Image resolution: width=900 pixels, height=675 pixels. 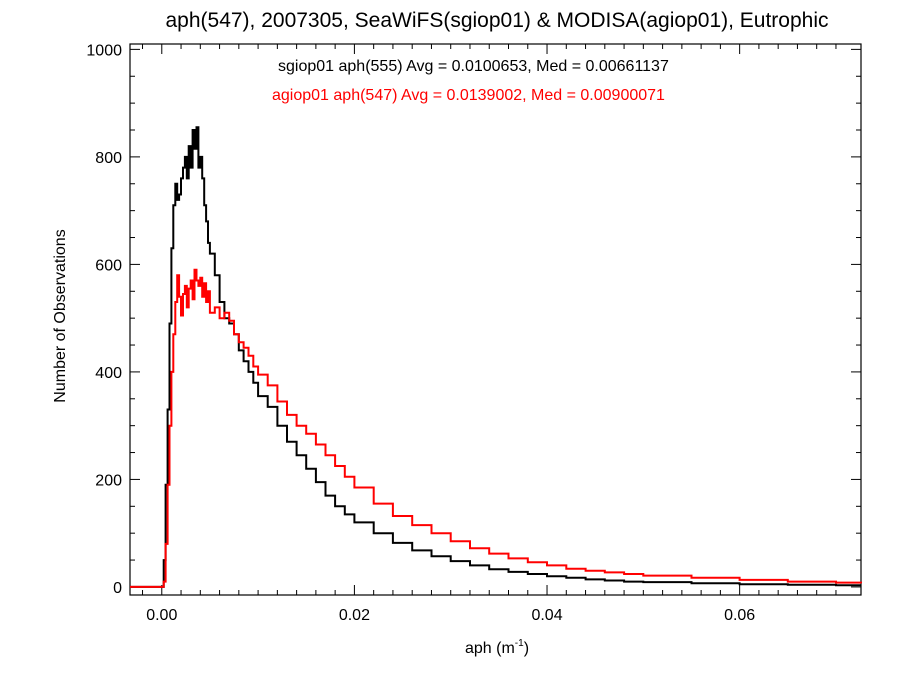 What do you see at coordinates (117, 588) in the screenshot?
I see `y-tick-label: 0` at bounding box center [117, 588].